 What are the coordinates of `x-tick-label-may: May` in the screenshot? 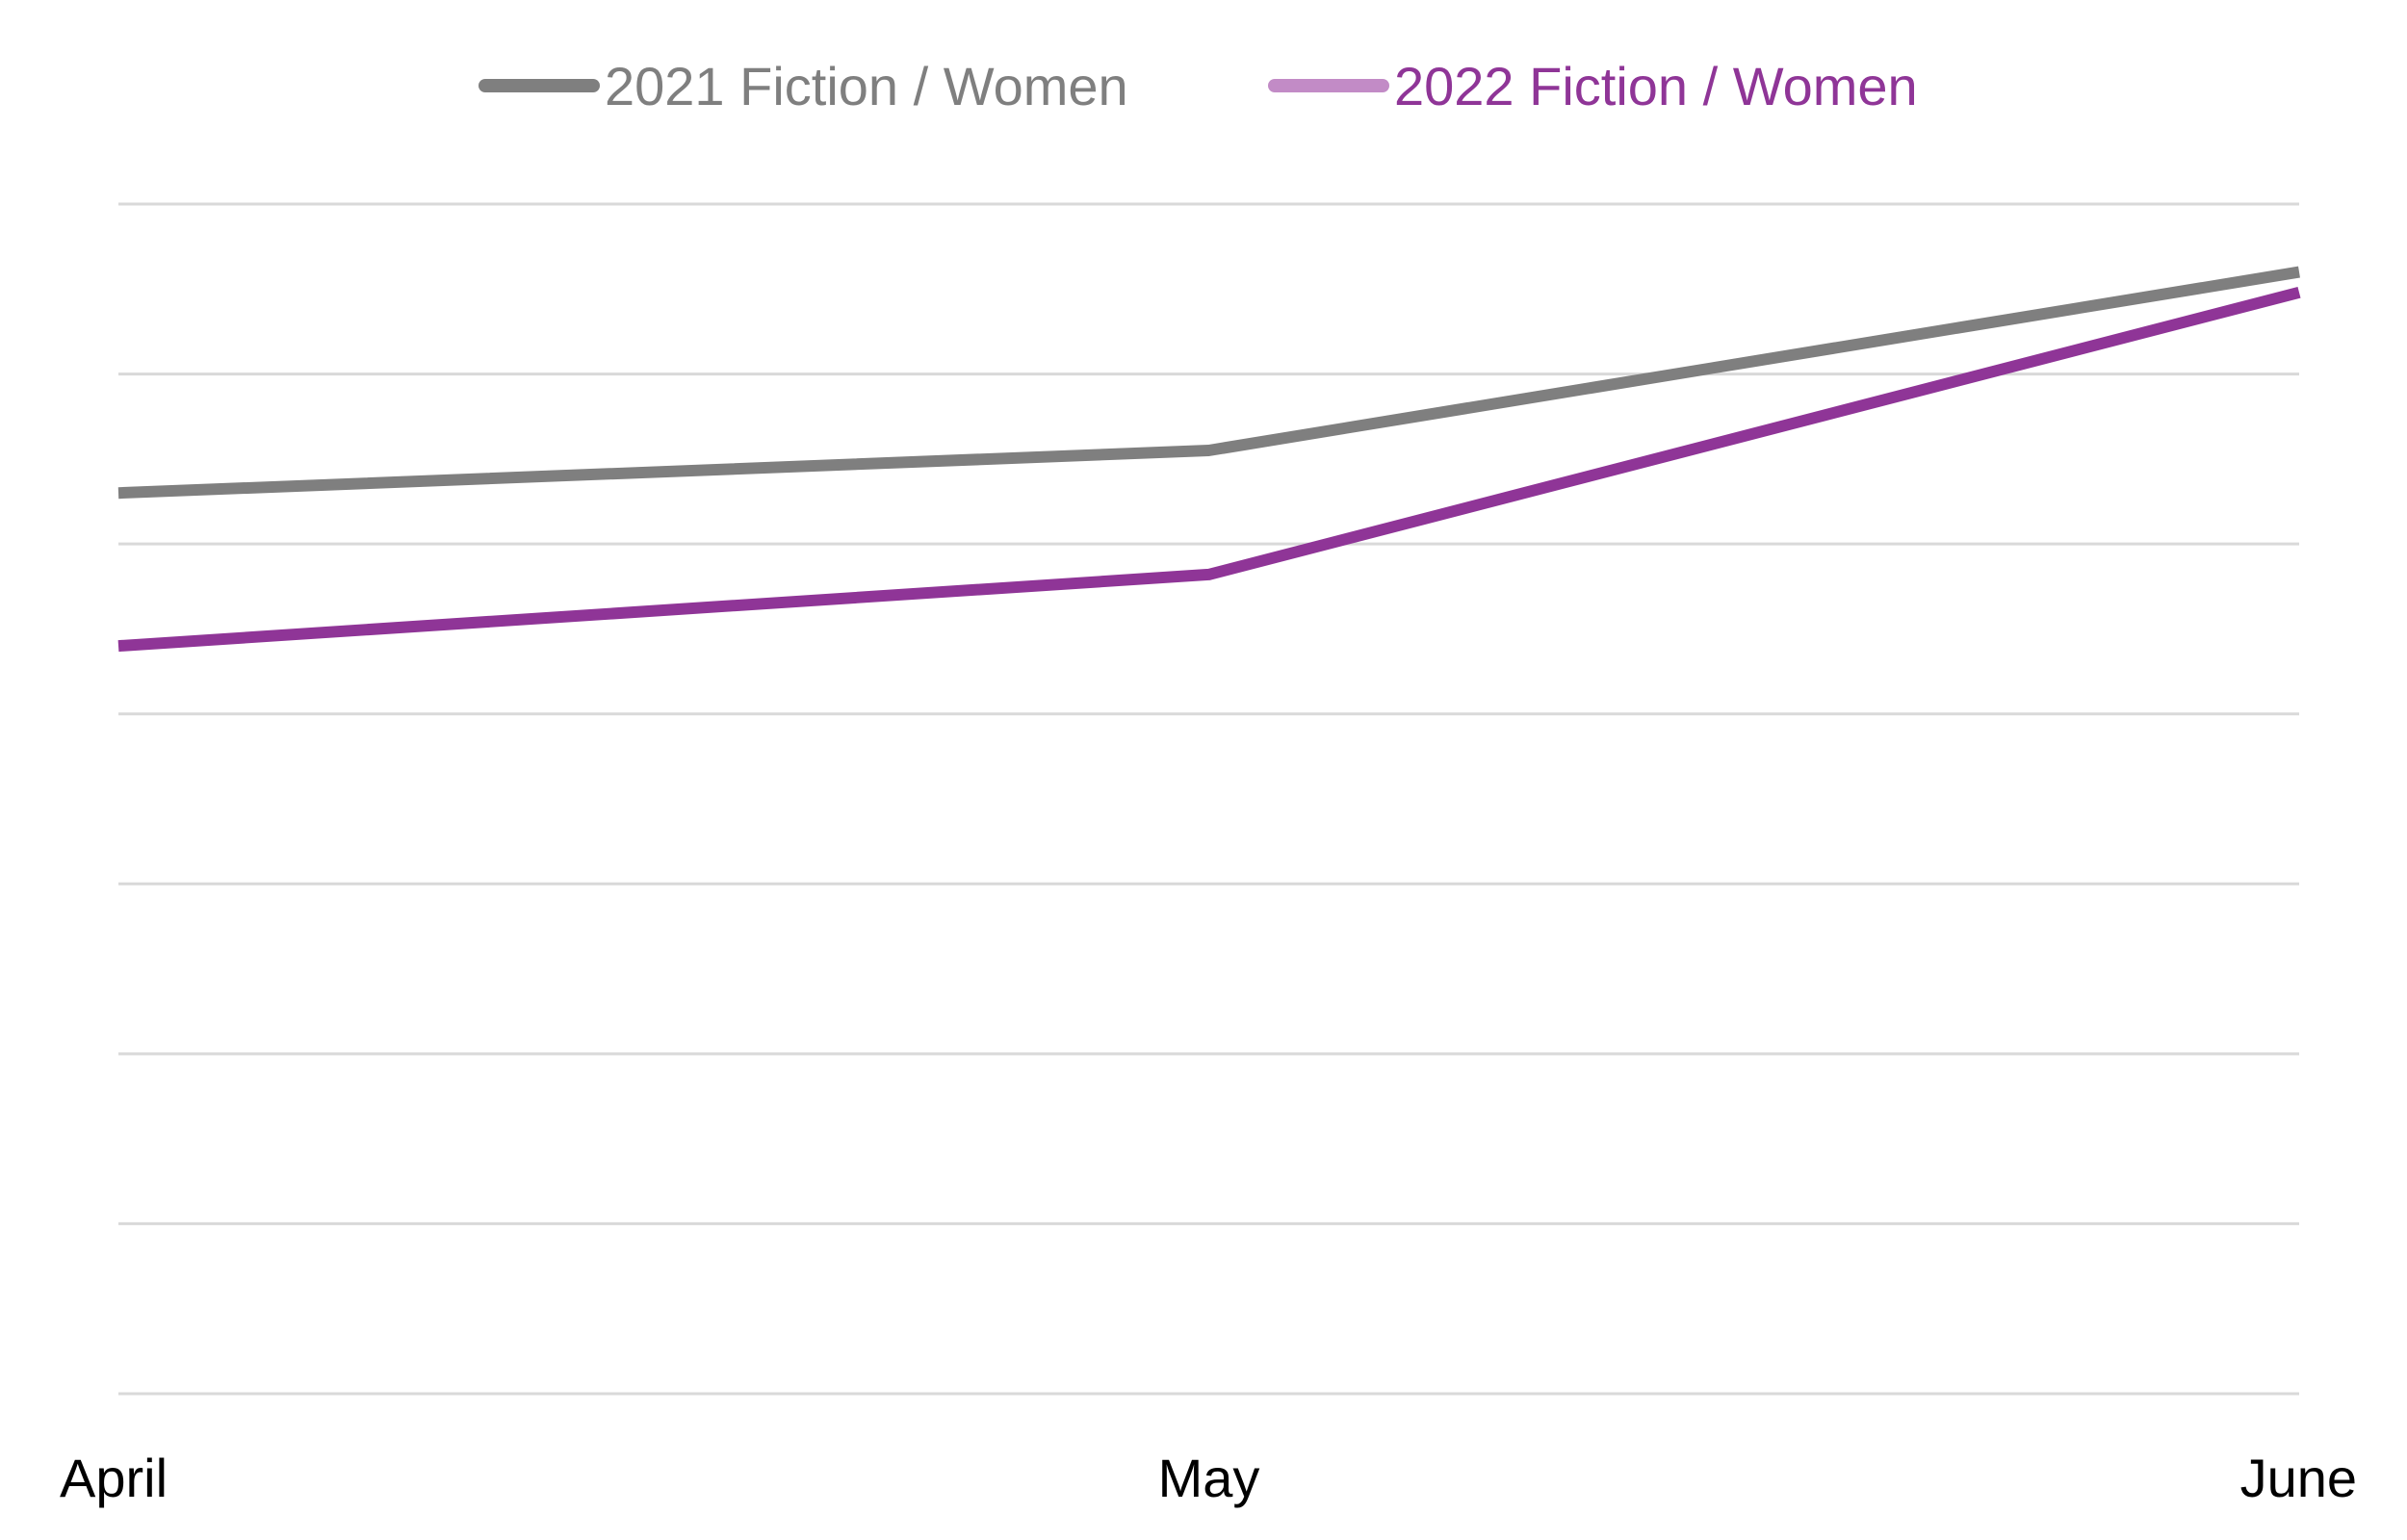 It's located at (1209, 1478).